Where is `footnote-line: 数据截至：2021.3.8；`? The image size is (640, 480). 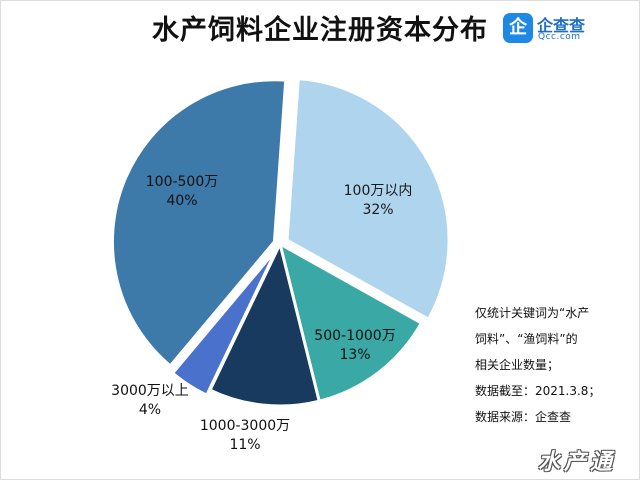
footnote-line: 数据截至：2021.3.8； is located at coordinates (538, 391).